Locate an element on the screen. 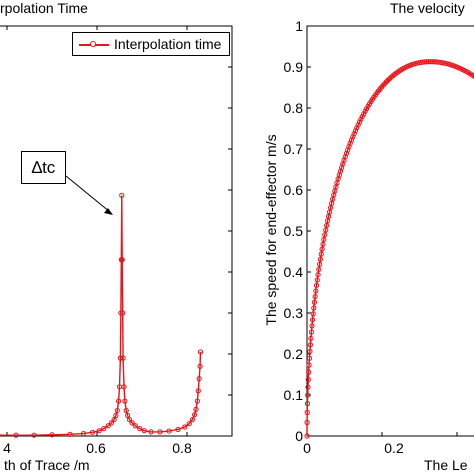 The image size is (474, 474). right-y-tick-label-8: 0.8 is located at coordinates (294, 108).